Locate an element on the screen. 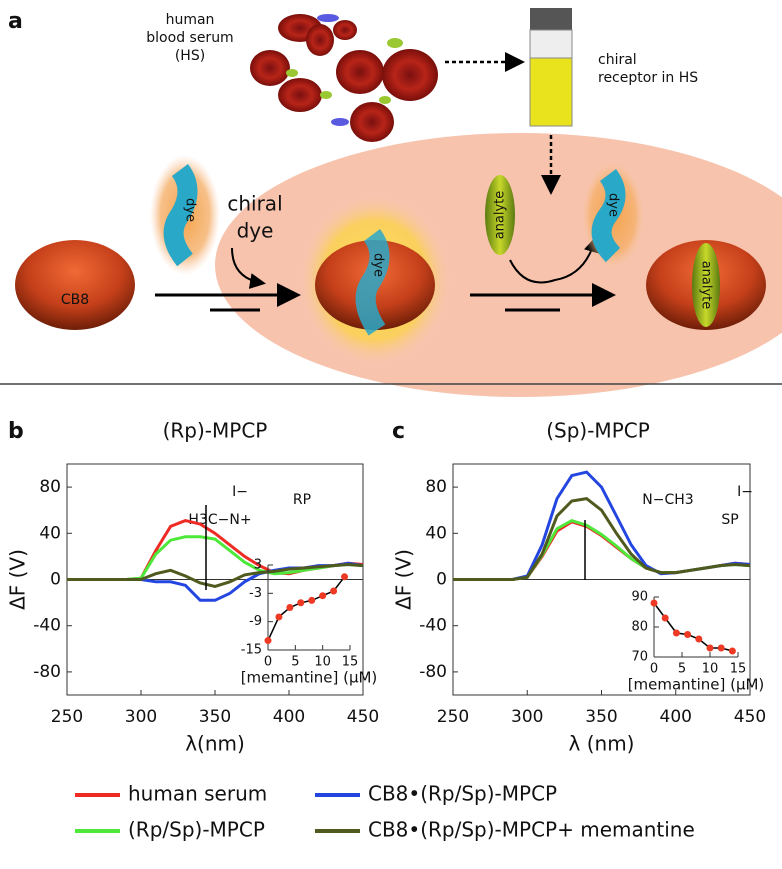 The image size is (782, 869). legend-label: (Rp/Sp)-MPCP is located at coordinates (196, 830).